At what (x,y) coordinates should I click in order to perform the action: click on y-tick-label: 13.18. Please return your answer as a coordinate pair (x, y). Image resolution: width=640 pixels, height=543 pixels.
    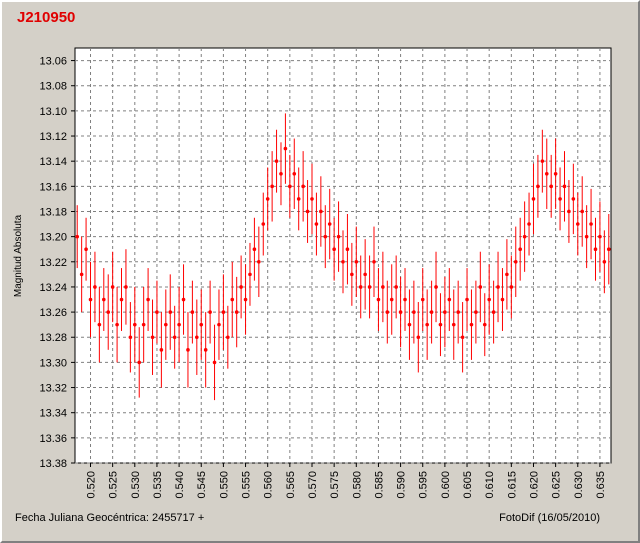
    Looking at the image, I should click on (53, 212).